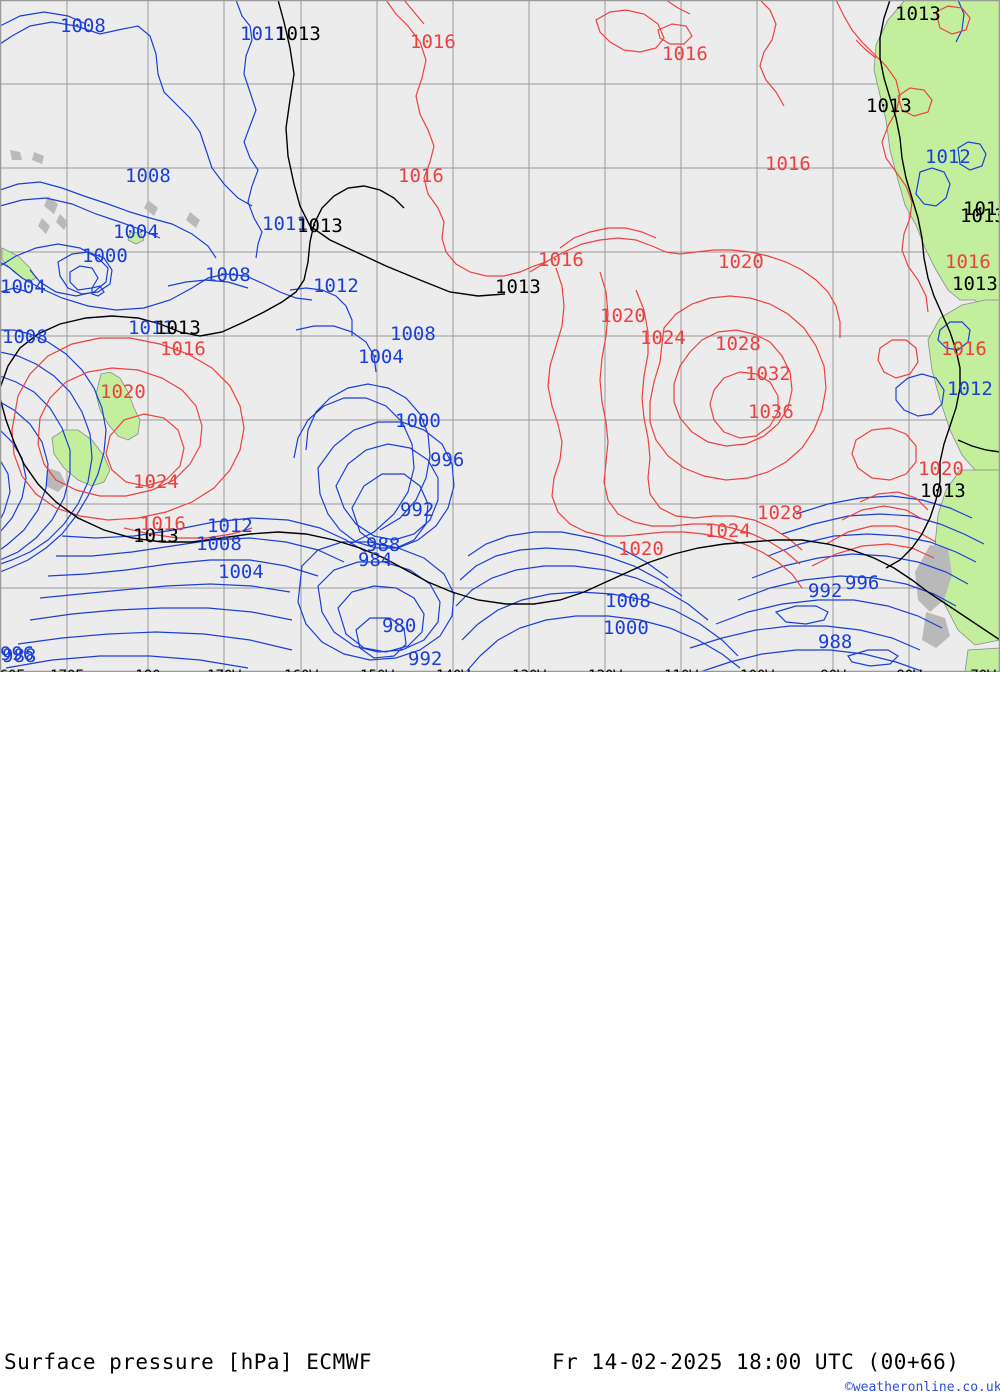 The height and width of the screenshot is (1395, 1000). I want to click on coastline-detail, so click(391, 148).